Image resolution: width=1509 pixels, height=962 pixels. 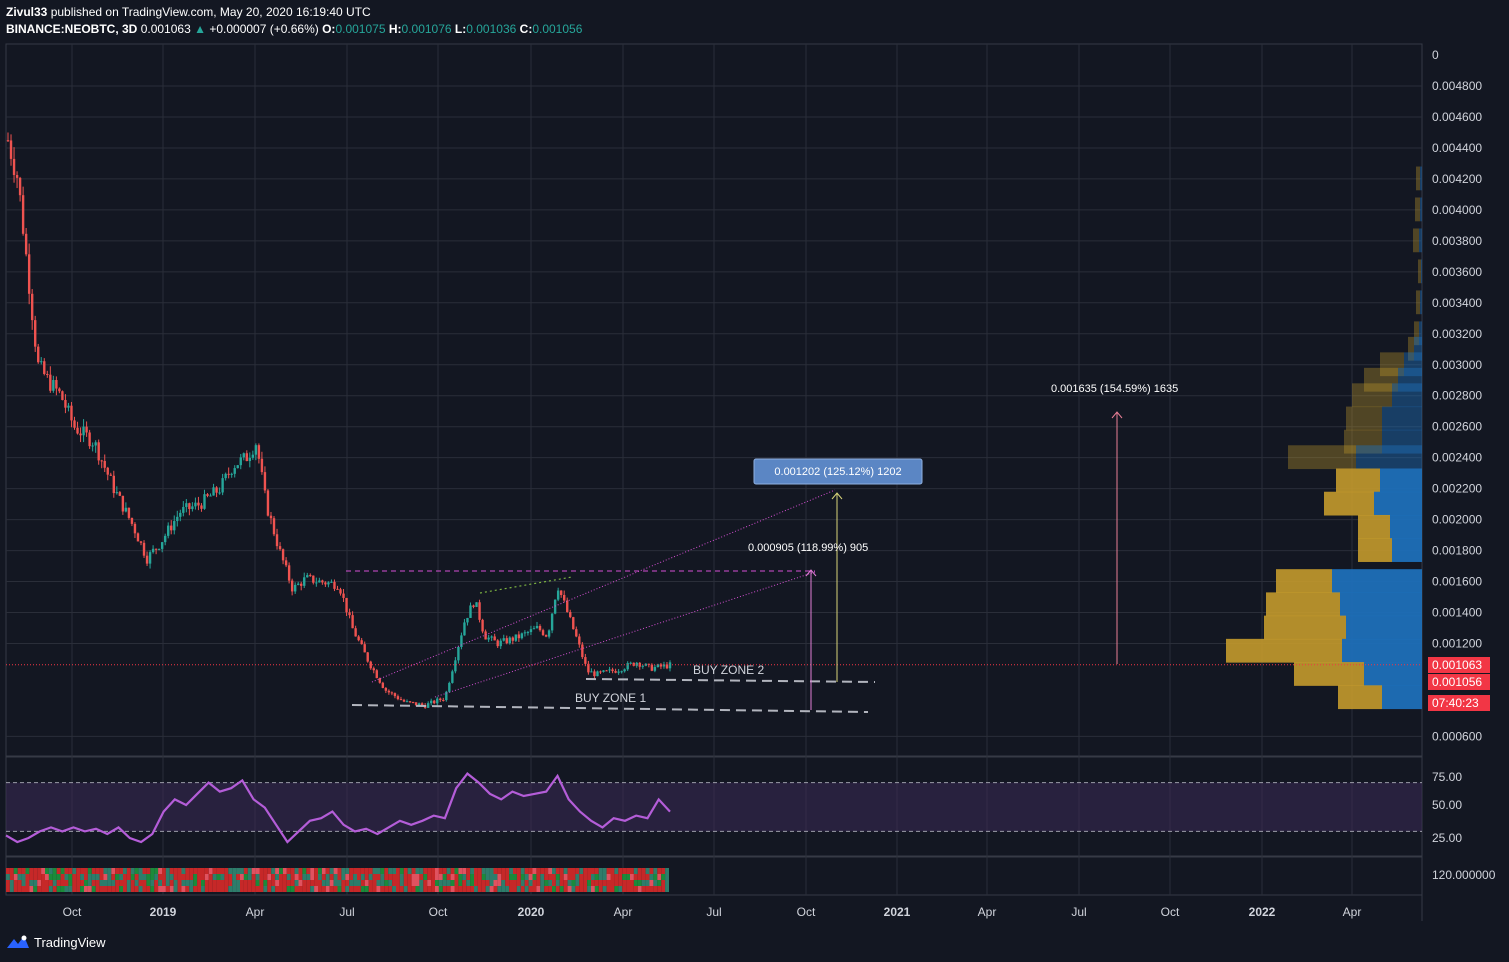 What do you see at coordinates (1114, 389) in the screenshot?
I see `projection-label-3: 0.001635 (154.59%) 1635` at bounding box center [1114, 389].